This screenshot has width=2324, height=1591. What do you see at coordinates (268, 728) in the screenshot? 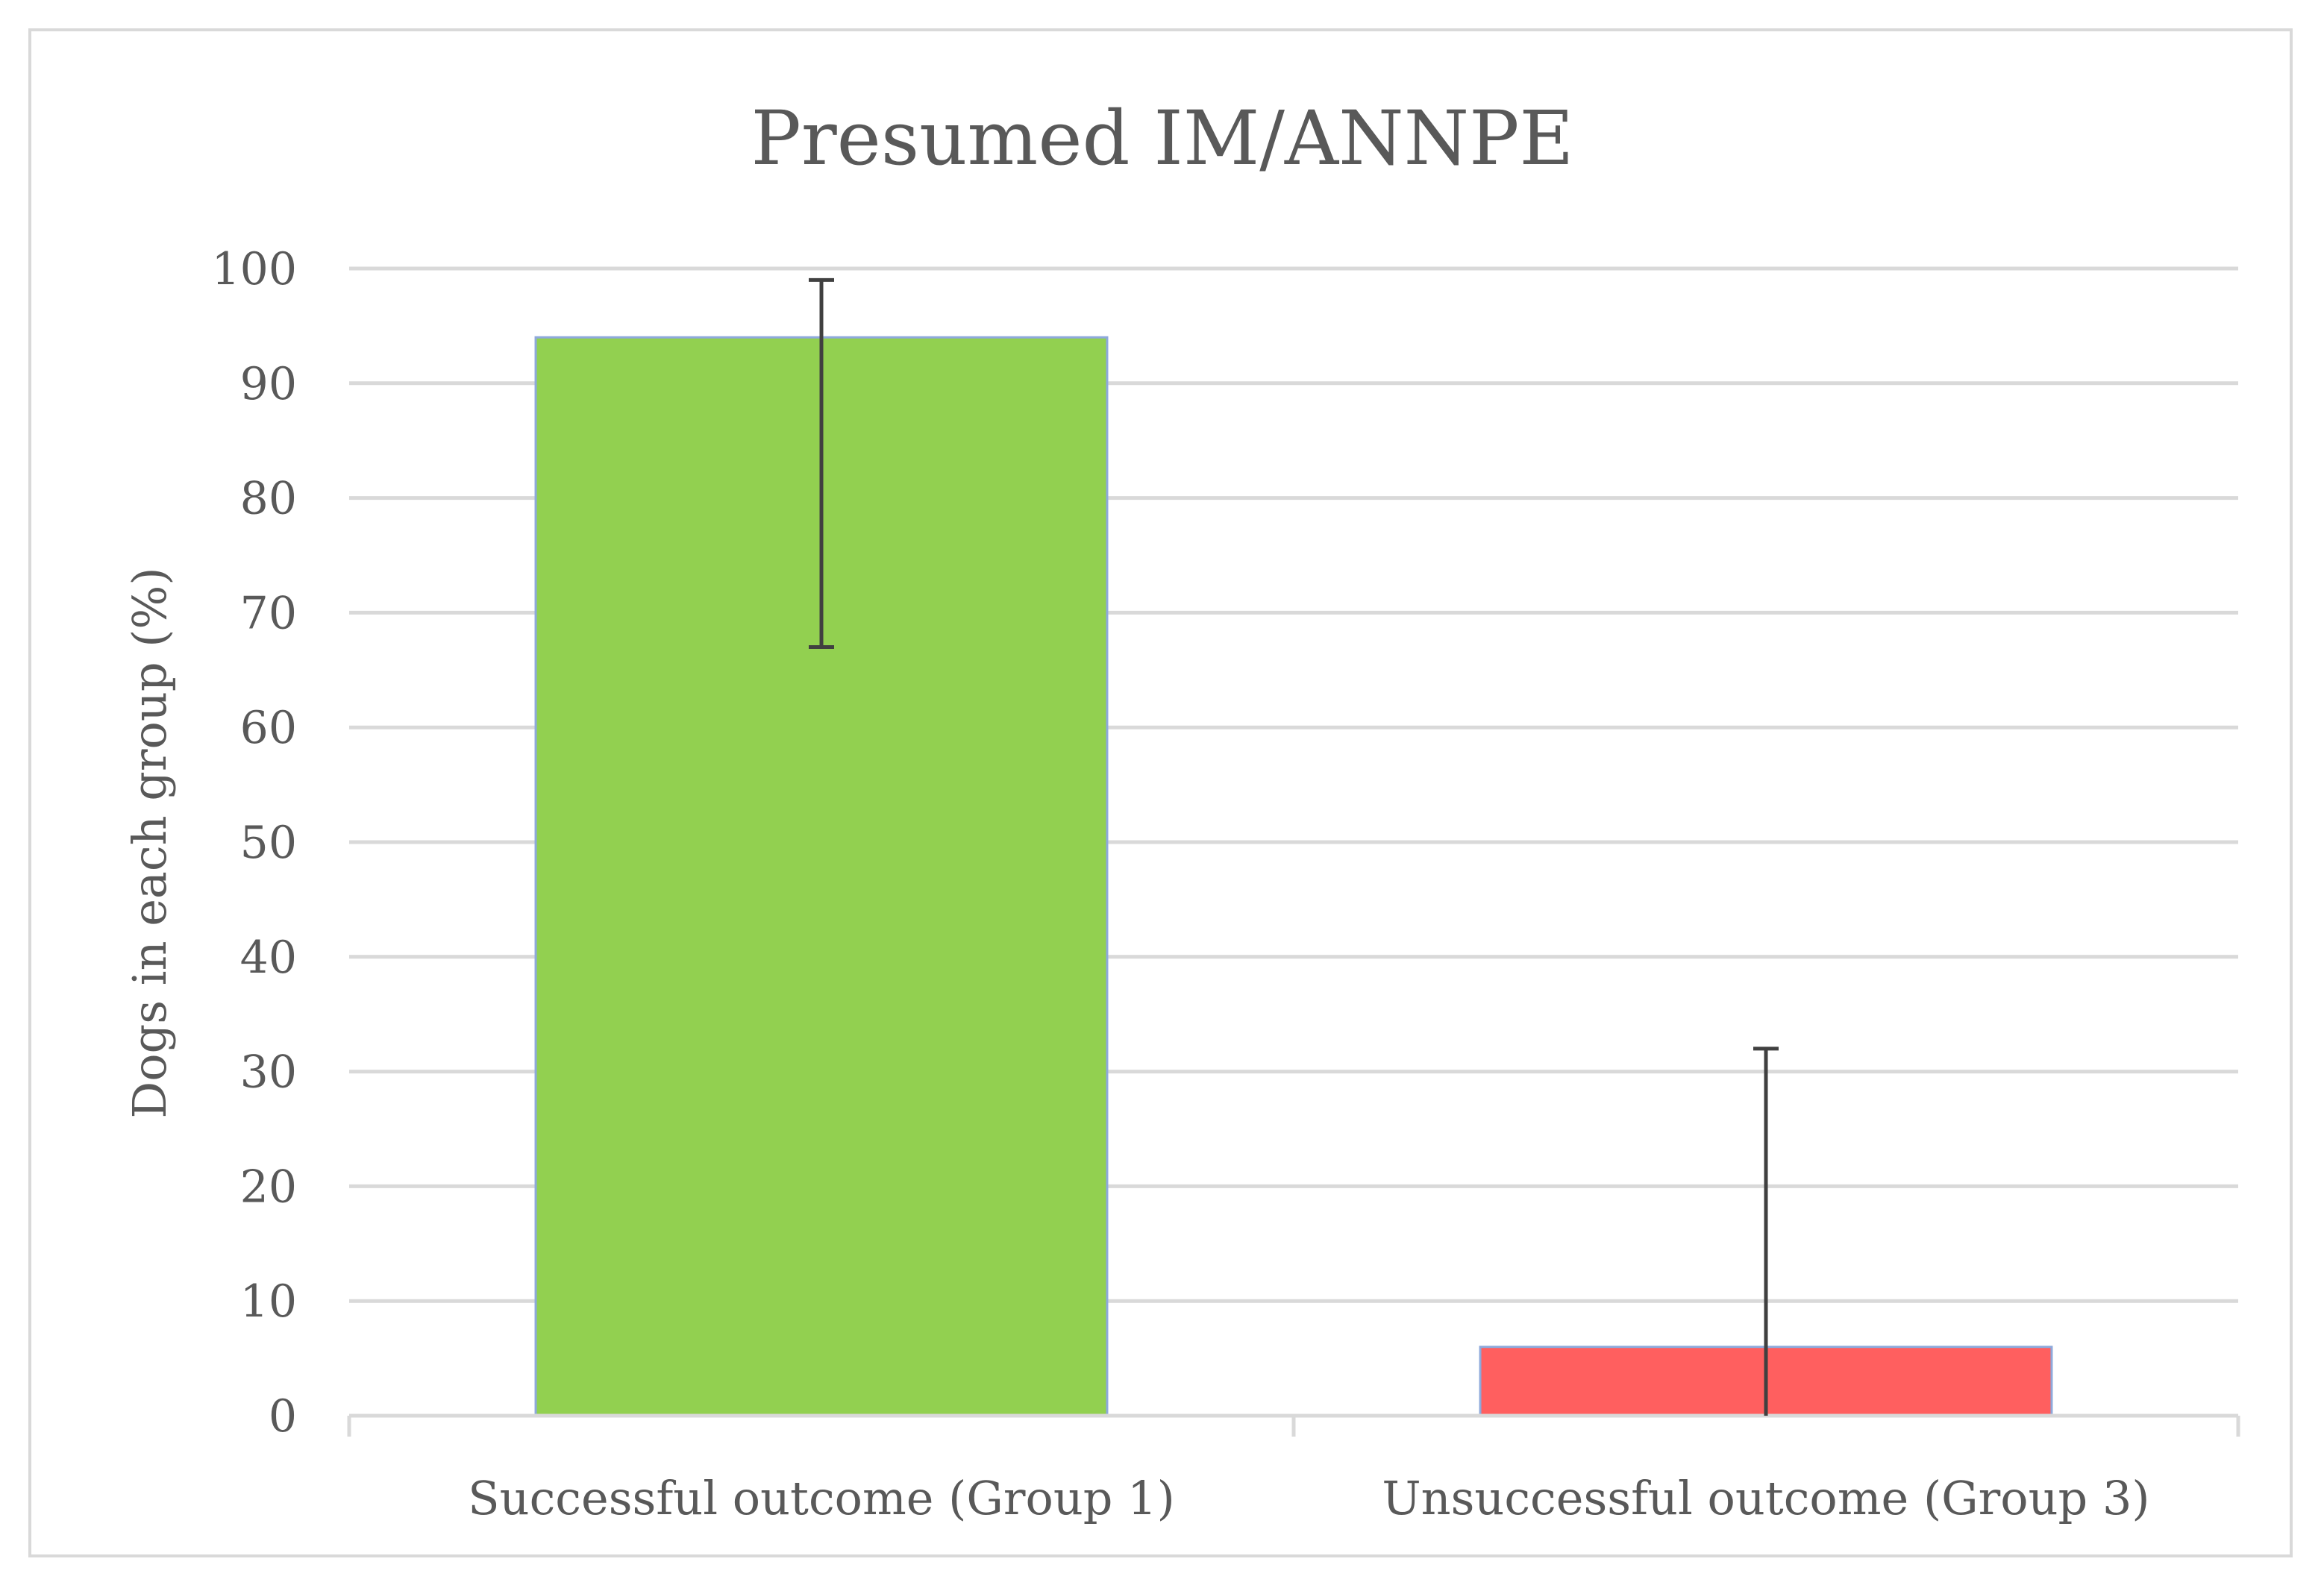
I see `y-tick-label: 60` at bounding box center [268, 728].